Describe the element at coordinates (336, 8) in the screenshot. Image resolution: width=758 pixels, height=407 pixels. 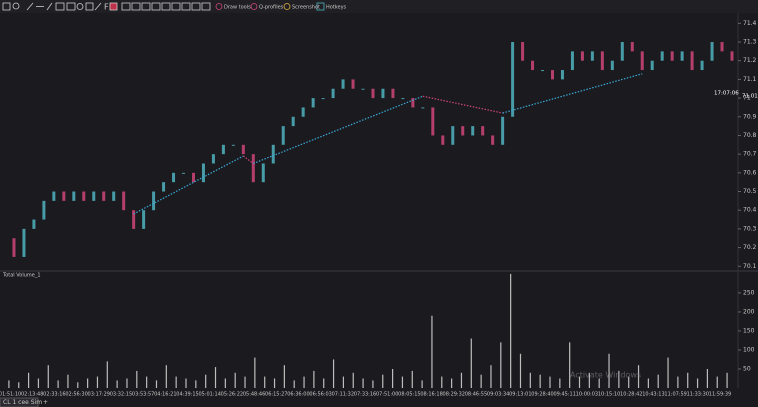
I see `toolbar-button: Hotkeys` at that location.